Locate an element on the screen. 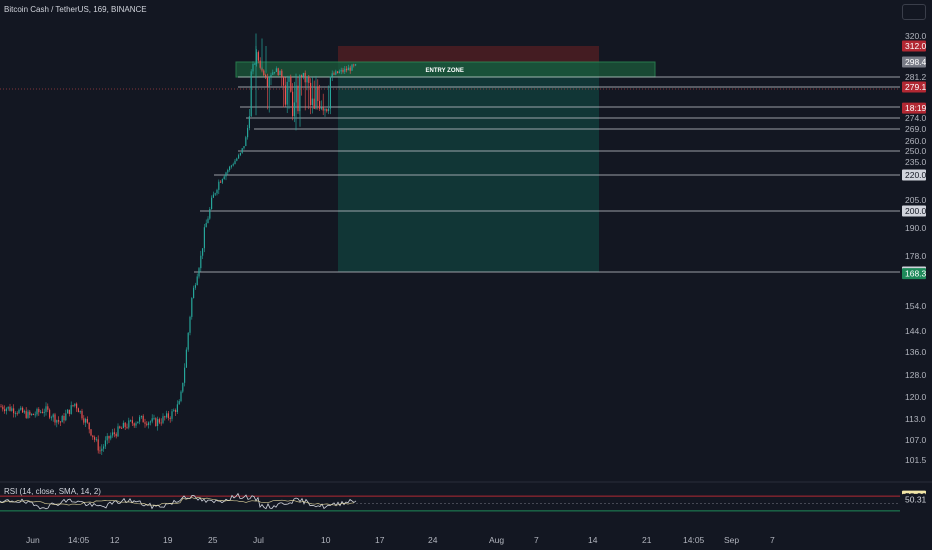 The image size is (932, 550). take-profit-zone is located at coordinates (468, 167).